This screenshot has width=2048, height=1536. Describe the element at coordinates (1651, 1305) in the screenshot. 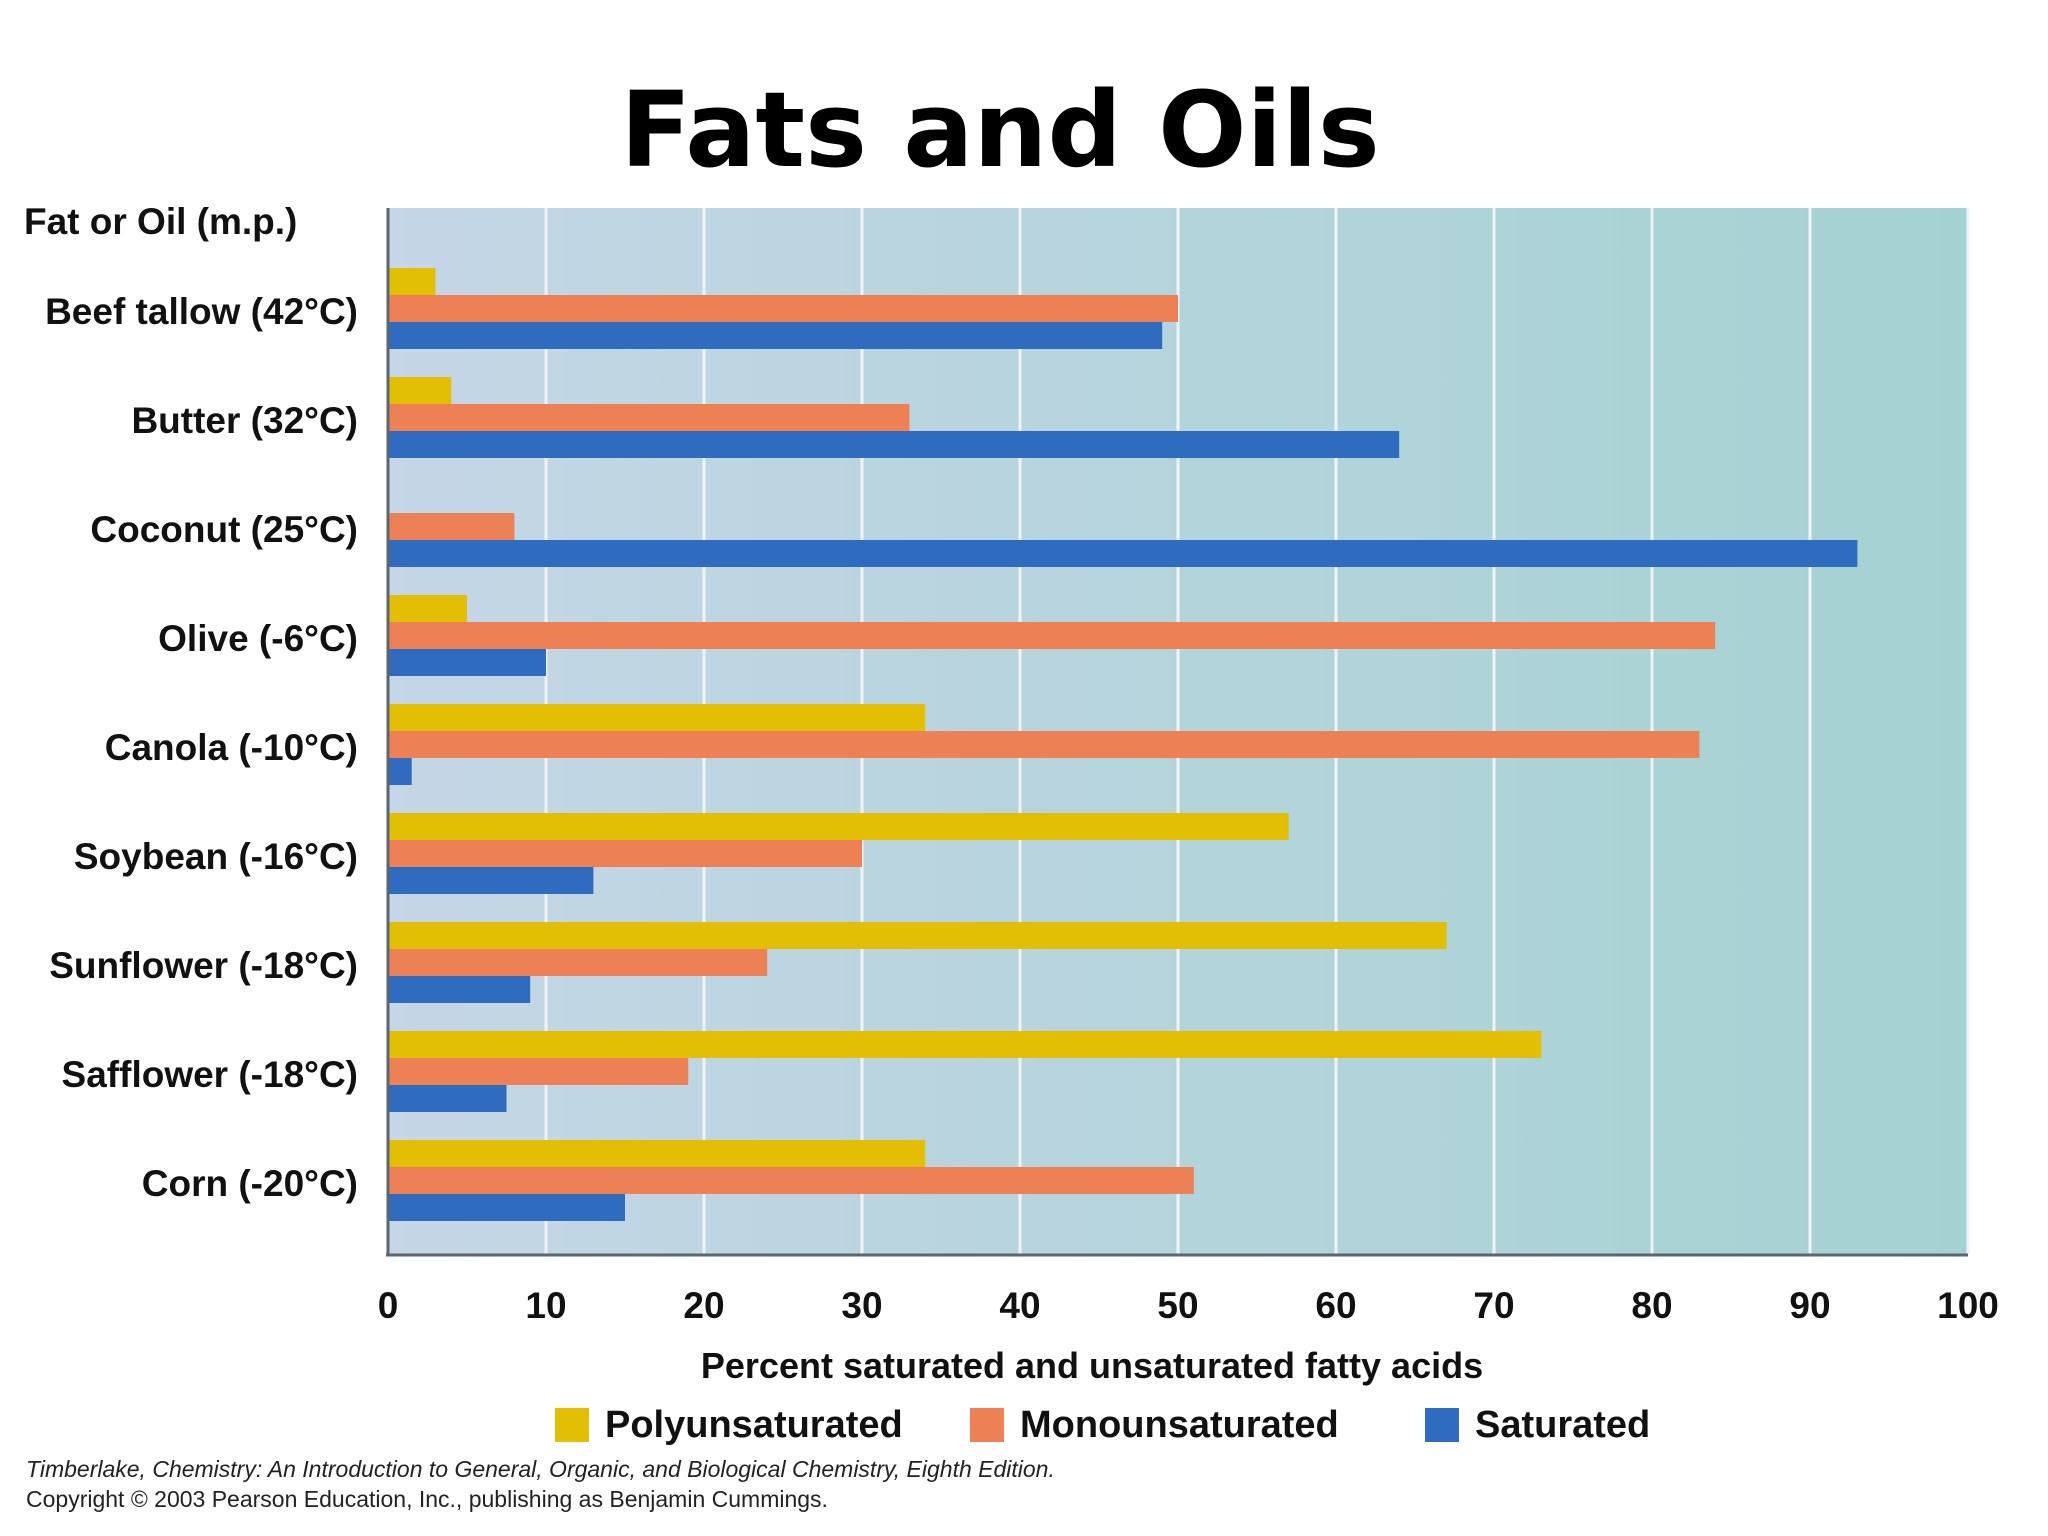

I see `x-tick-label: 80` at that location.